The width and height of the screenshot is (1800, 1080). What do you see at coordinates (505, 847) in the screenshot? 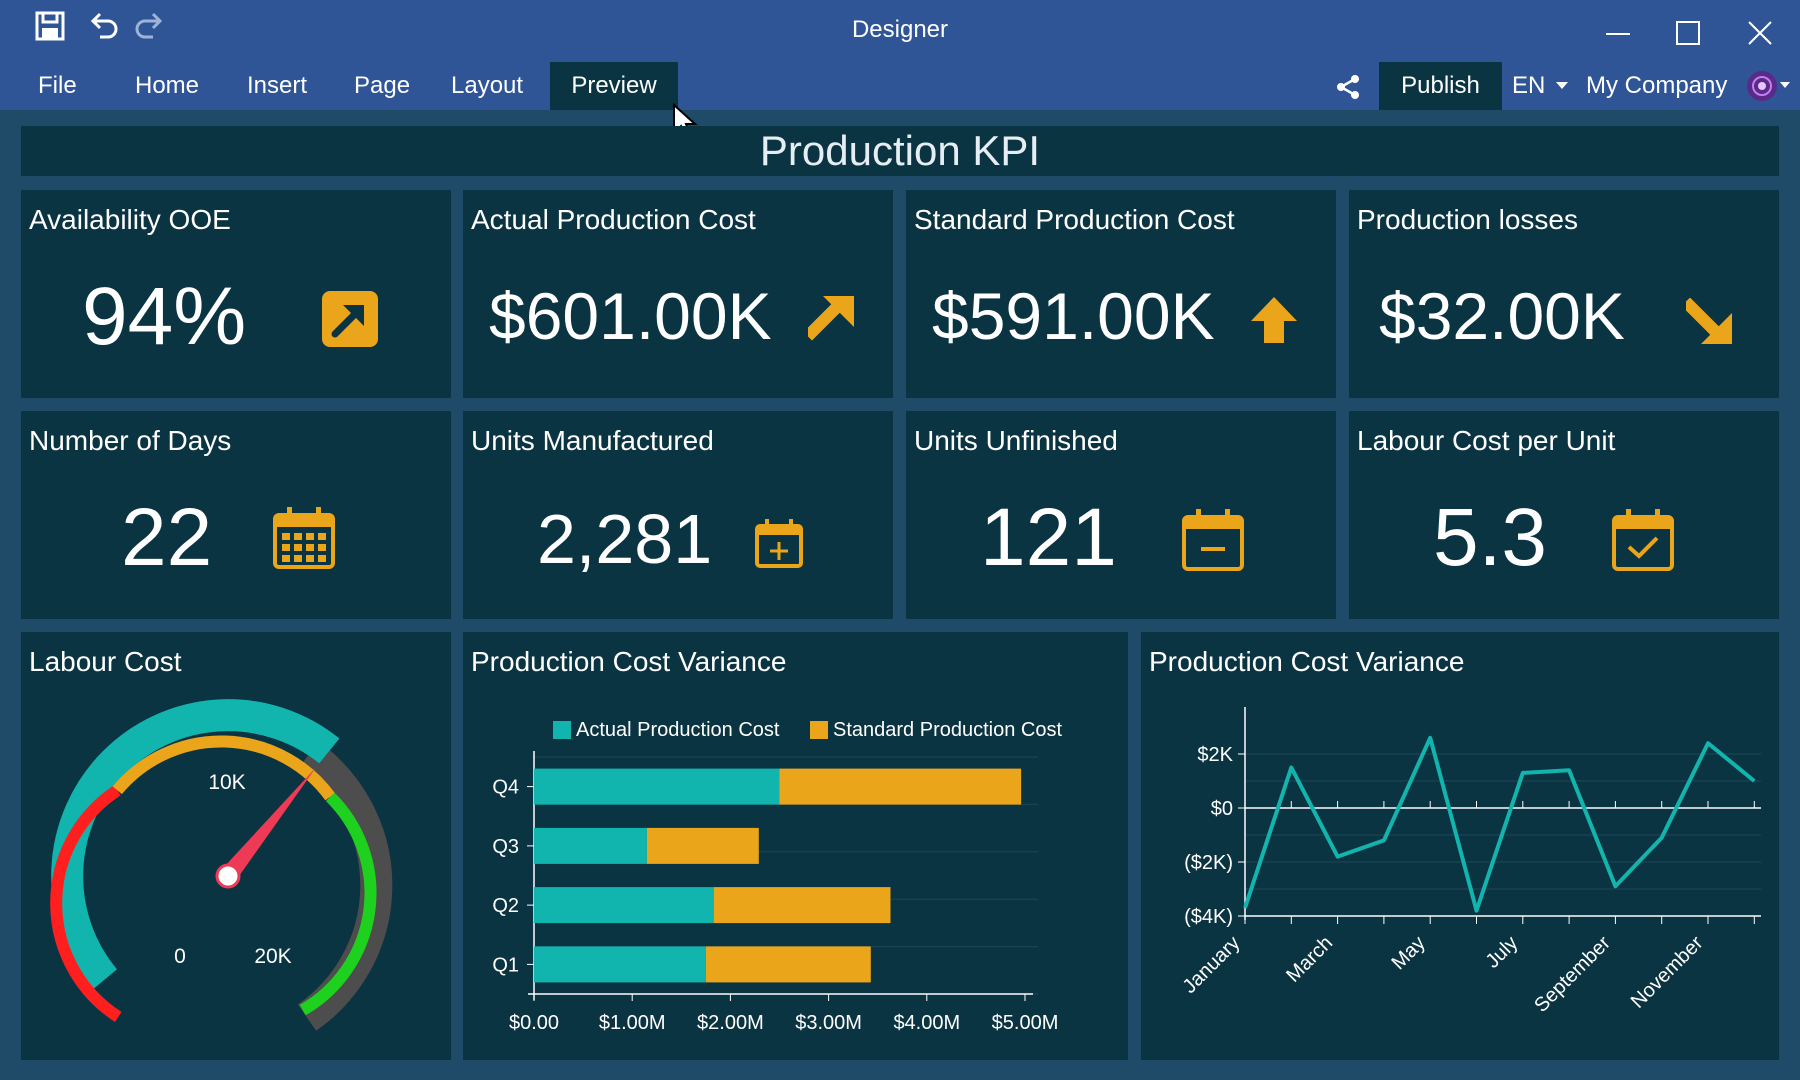
I see `y-tick-label: Q3` at bounding box center [505, 847].